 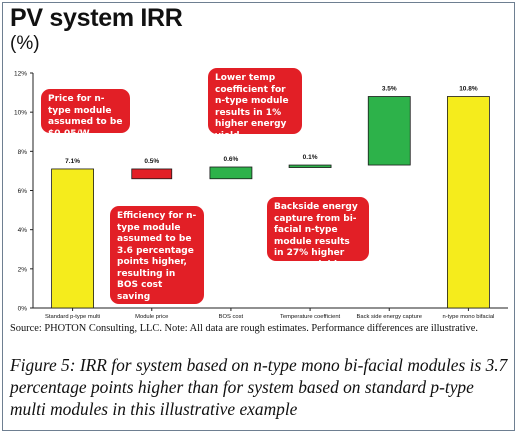 I want to click on bar-value-label: 3.5%, so click(x=389, y=89).